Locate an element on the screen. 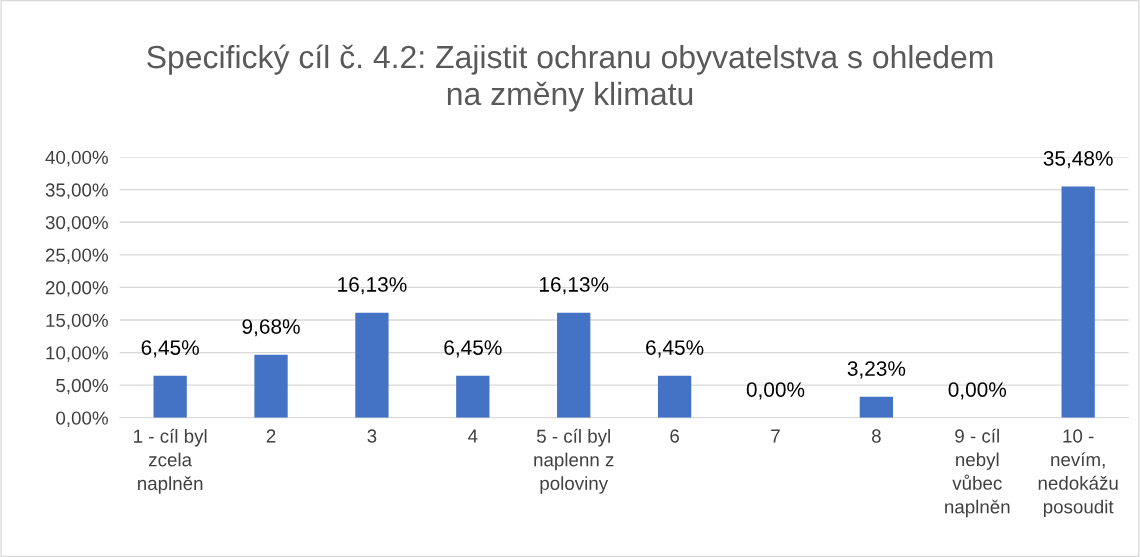 This screenshot has height=557, width=1140. y-tick-label: 0,00% is located at coordinates (82, 419).